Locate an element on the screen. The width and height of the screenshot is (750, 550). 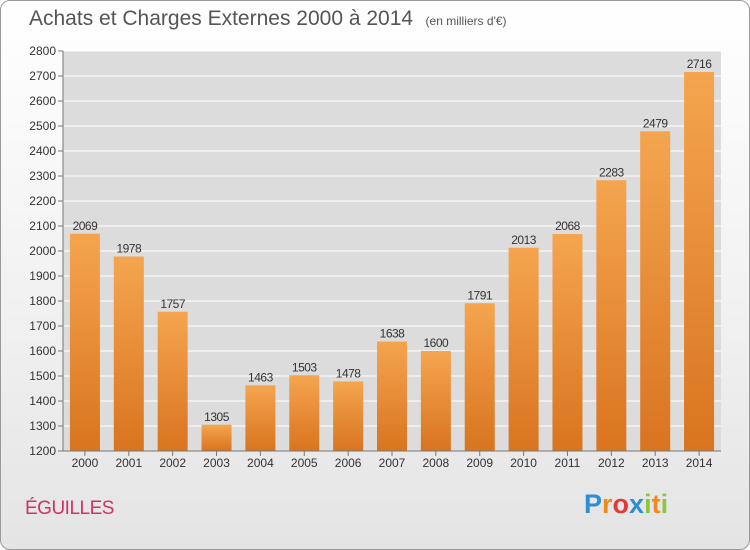
logo-letter: r is located at coordinates (607, 504).